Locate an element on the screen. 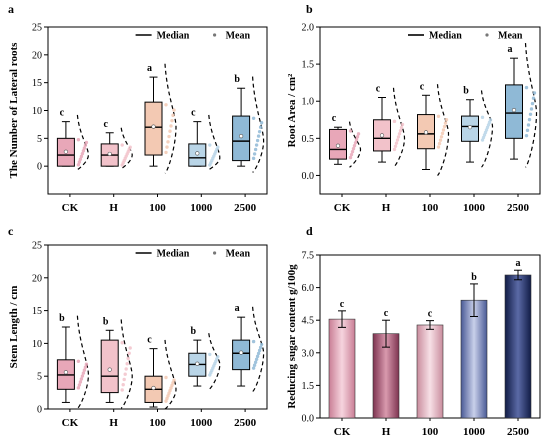 The height and width of the screenshot is (444, 550). y-axis-label: Stem Length / cm is located at coordinates (14, 327).